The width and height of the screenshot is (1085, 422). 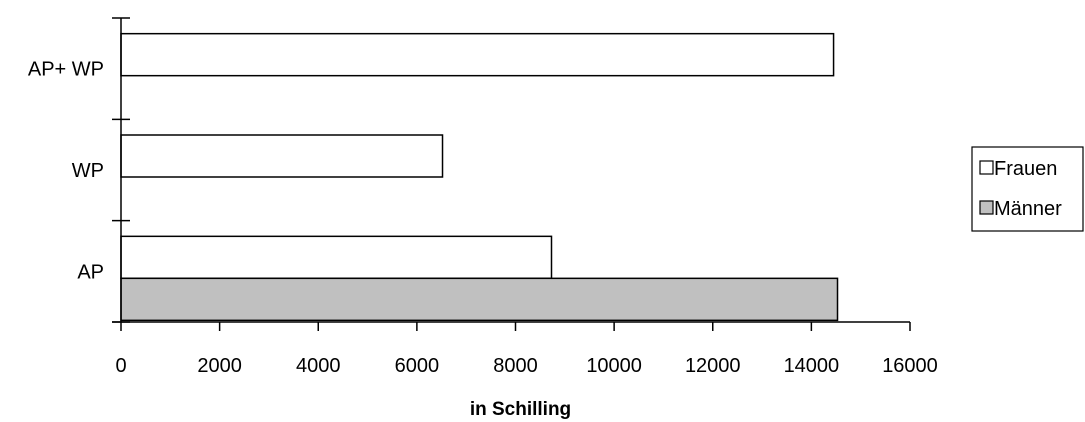 What do you see at coordinates (120, 366) in the screenshot?
I see `x-tick-label: 0` at bounding box center [120, 366].